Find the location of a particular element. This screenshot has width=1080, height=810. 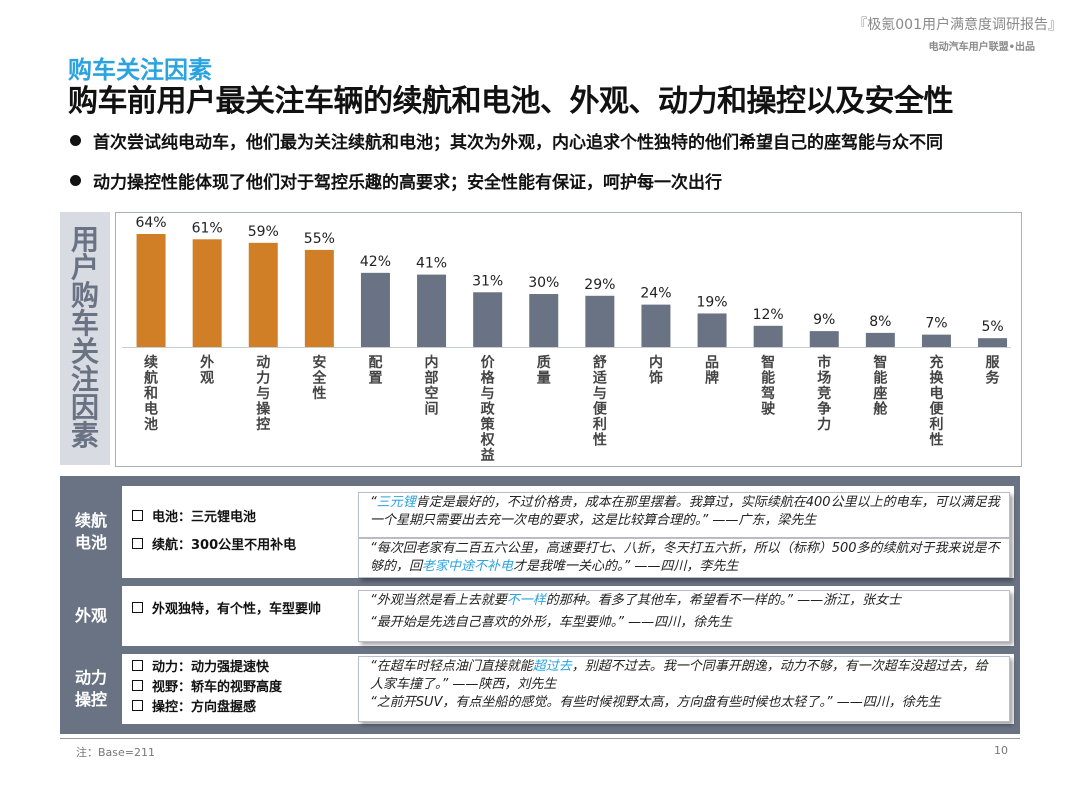

category-label-char: 场 is located at coordinates (824, 379).